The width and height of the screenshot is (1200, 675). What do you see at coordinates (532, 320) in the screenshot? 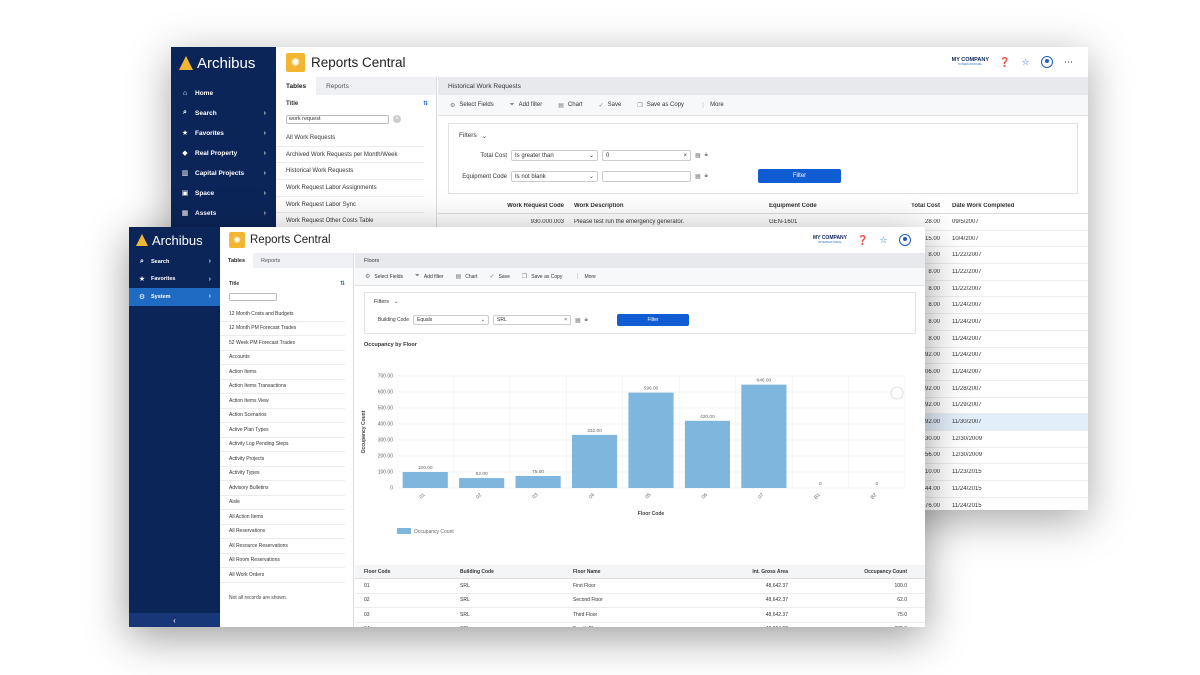
I see `filter-value-input: SRL ×` at bounding box center [532, 320].